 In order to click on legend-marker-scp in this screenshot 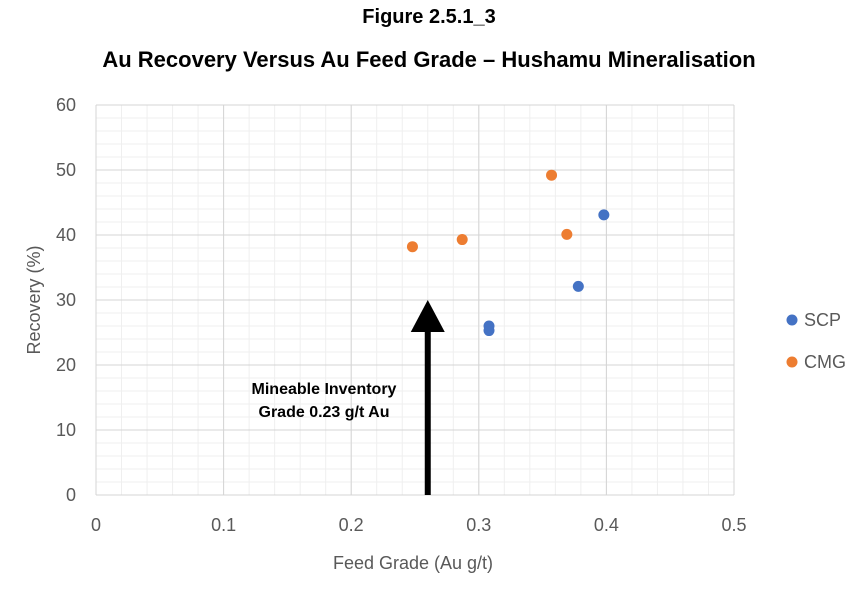, I will do `click(792, 320)`.